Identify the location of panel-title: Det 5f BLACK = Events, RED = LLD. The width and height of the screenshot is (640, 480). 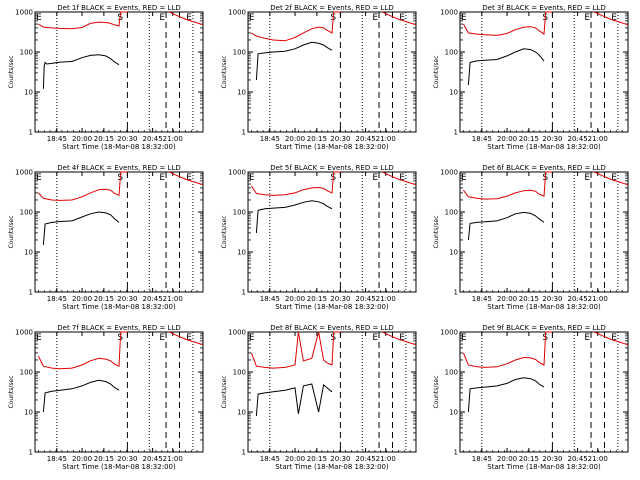
(331, 168).